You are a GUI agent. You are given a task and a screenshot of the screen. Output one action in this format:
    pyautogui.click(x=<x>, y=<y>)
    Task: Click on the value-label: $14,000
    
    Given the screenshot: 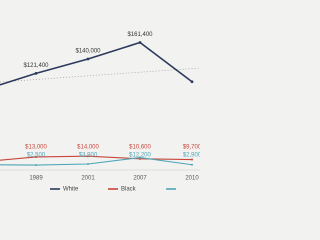 What is the action you would take?
    pyautogui.click(x=88, y=148)
    